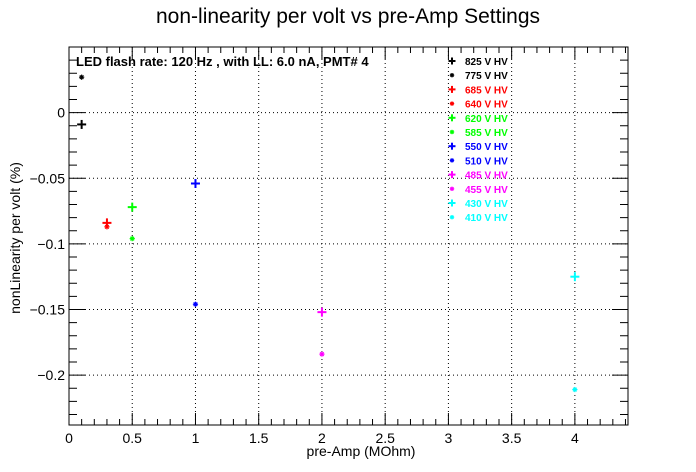 This screenshot has height=472, width=696. I want to click on legend-item: 430 V HV, so click(478, 204).